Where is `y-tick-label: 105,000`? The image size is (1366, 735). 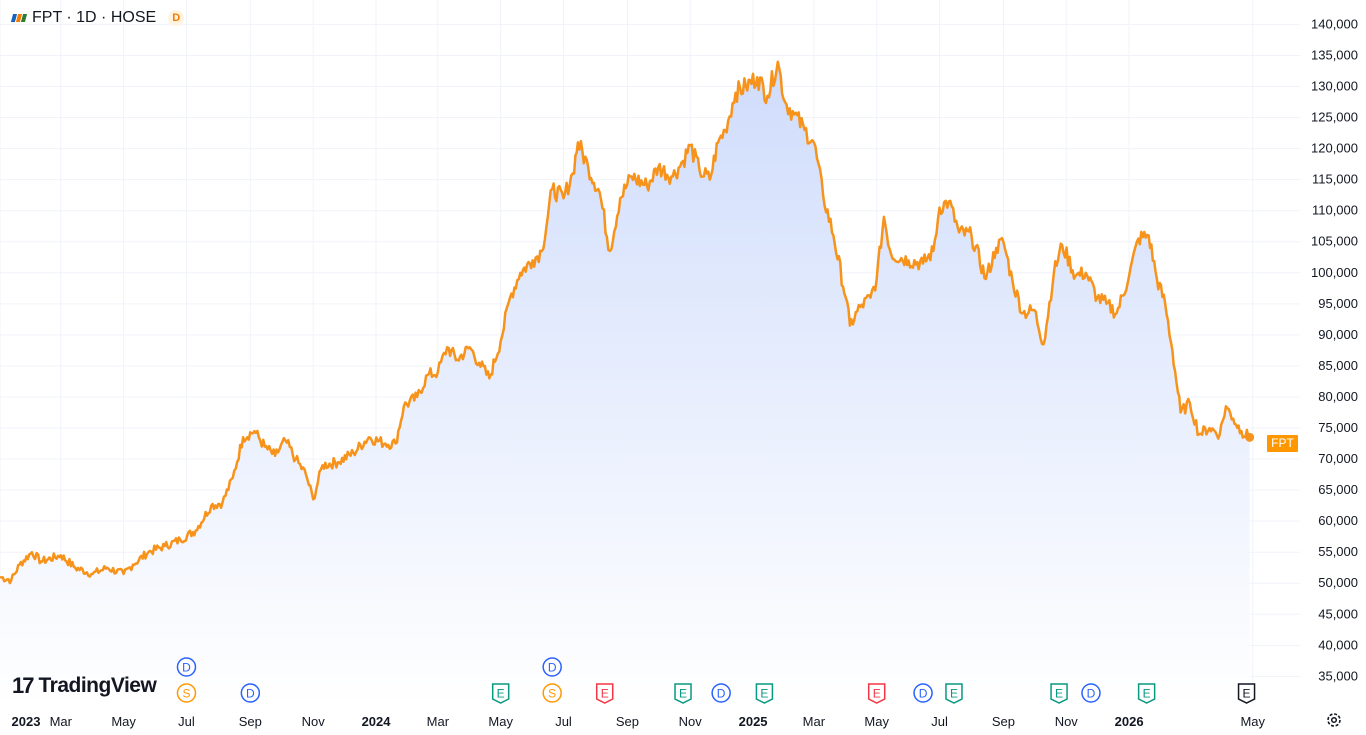 y-tick-label: 105,000 is located at coordinates (1334, 241).